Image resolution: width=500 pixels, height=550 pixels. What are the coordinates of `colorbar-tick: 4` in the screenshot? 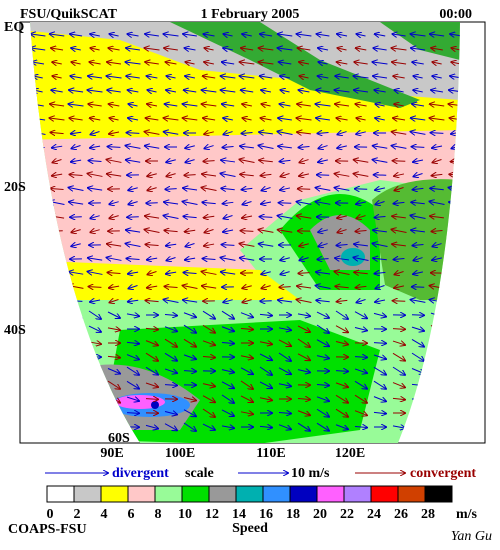 It's located at (104, 514).